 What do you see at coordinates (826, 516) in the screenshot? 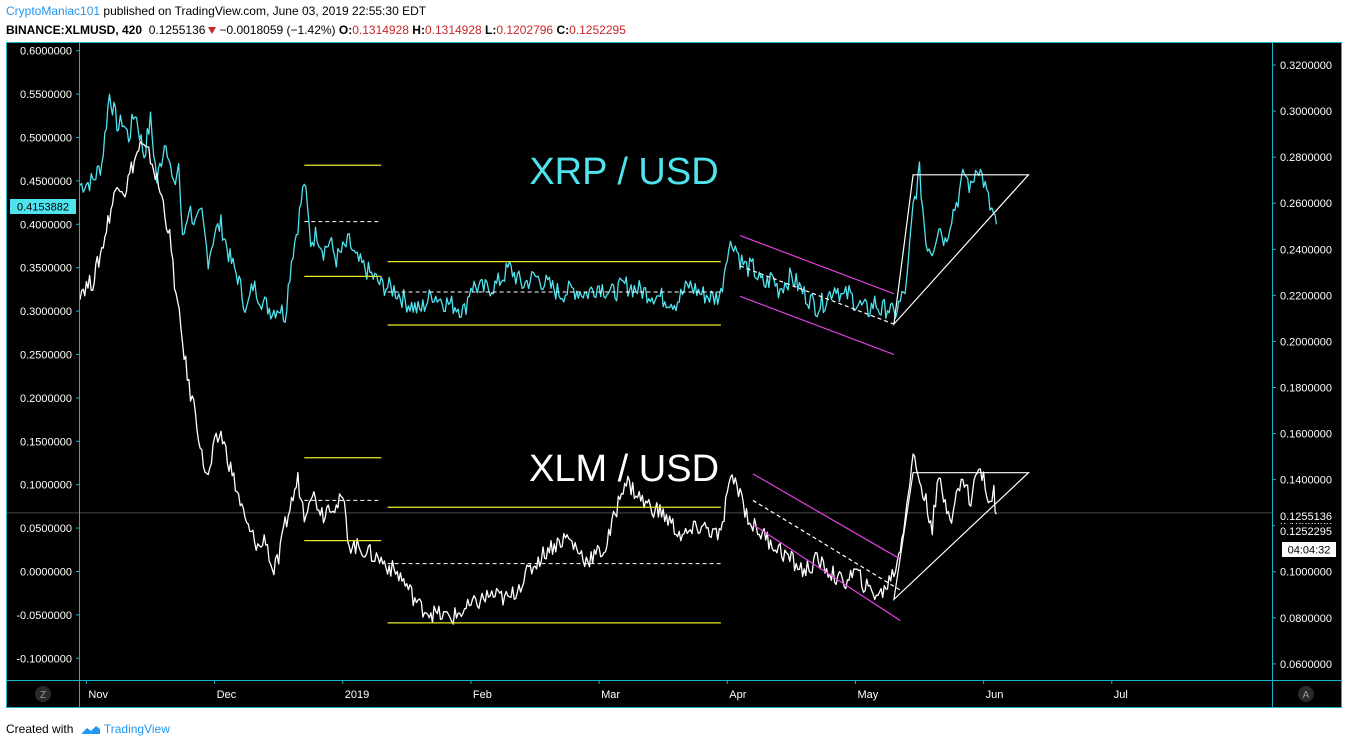
I see `xlm-wedge-upper` at bounding box center [826, 516].